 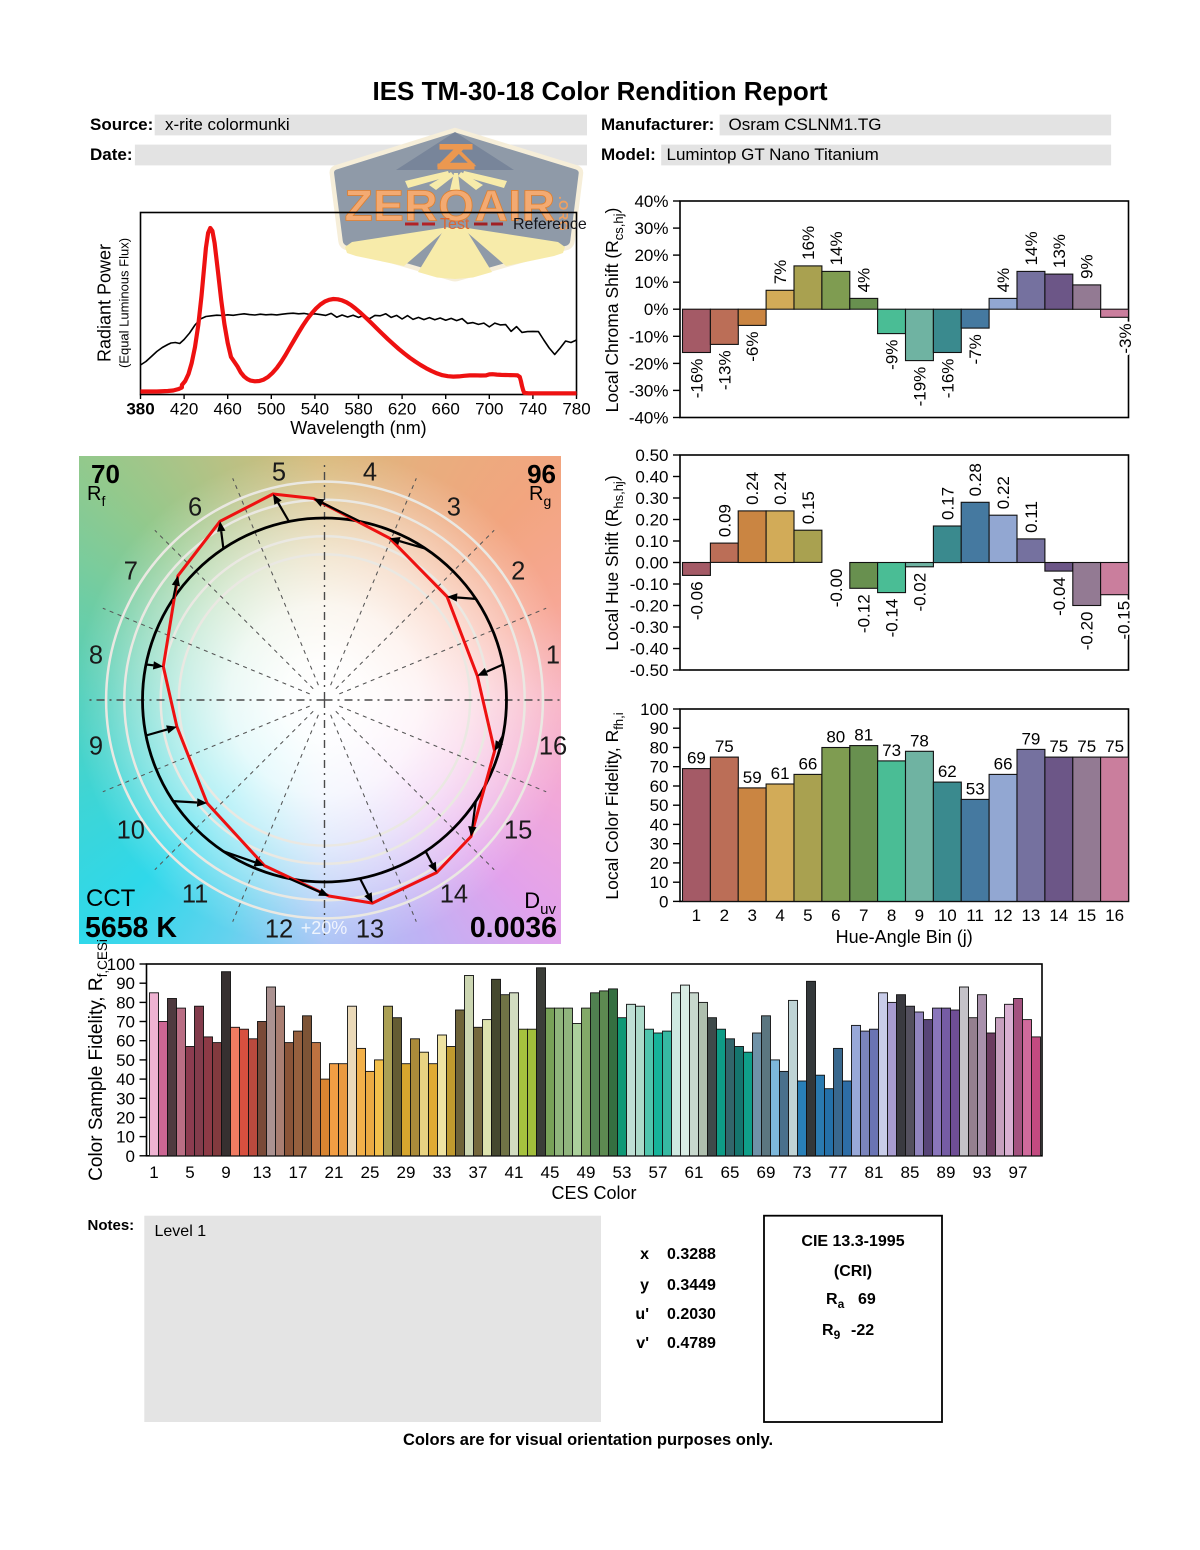 I want to click on svg-text: 420, so click(x=184, y=409).